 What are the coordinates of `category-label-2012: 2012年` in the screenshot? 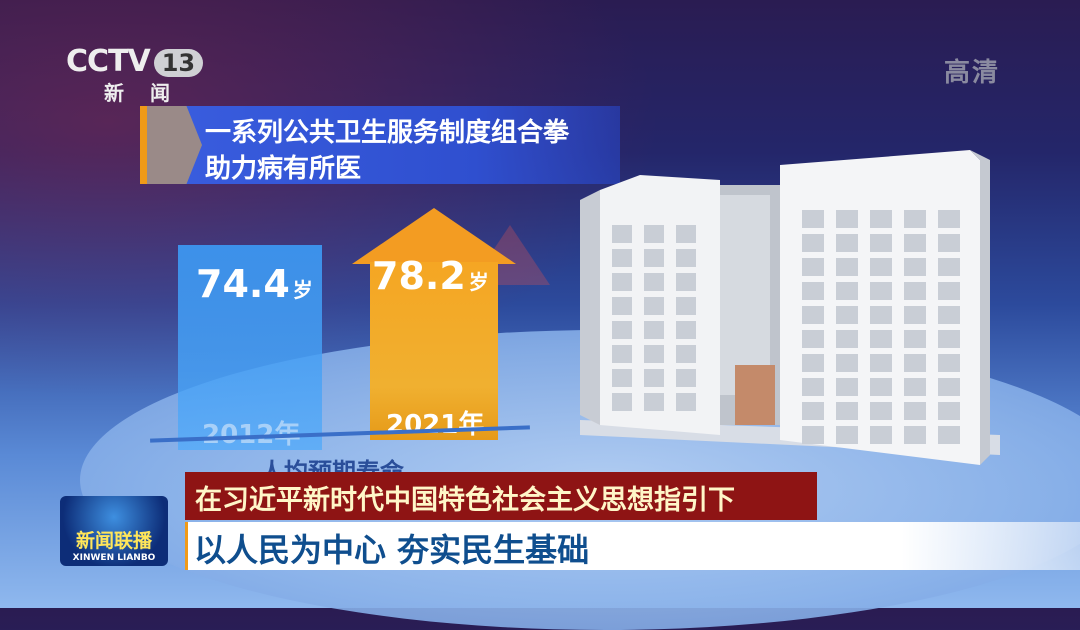 It's located at (251, 432).